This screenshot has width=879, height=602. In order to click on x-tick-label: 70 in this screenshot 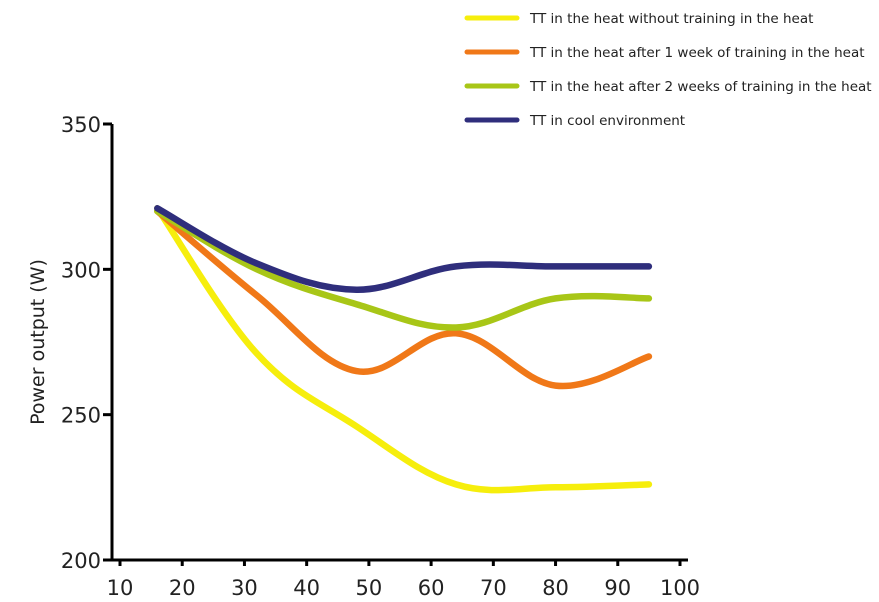, I will do `click(493, 586)`.